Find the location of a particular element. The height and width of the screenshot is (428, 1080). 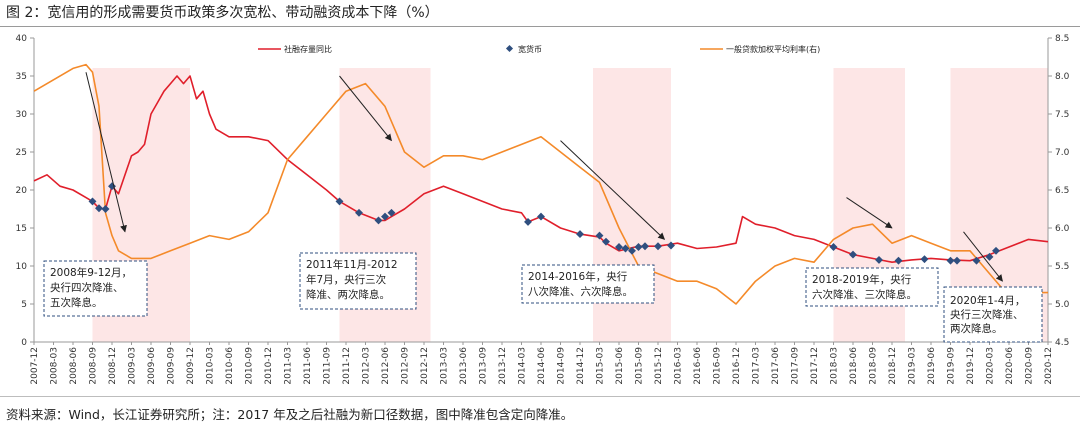

x-tick-label: 2008-03 is located at coordinates (55, 366).